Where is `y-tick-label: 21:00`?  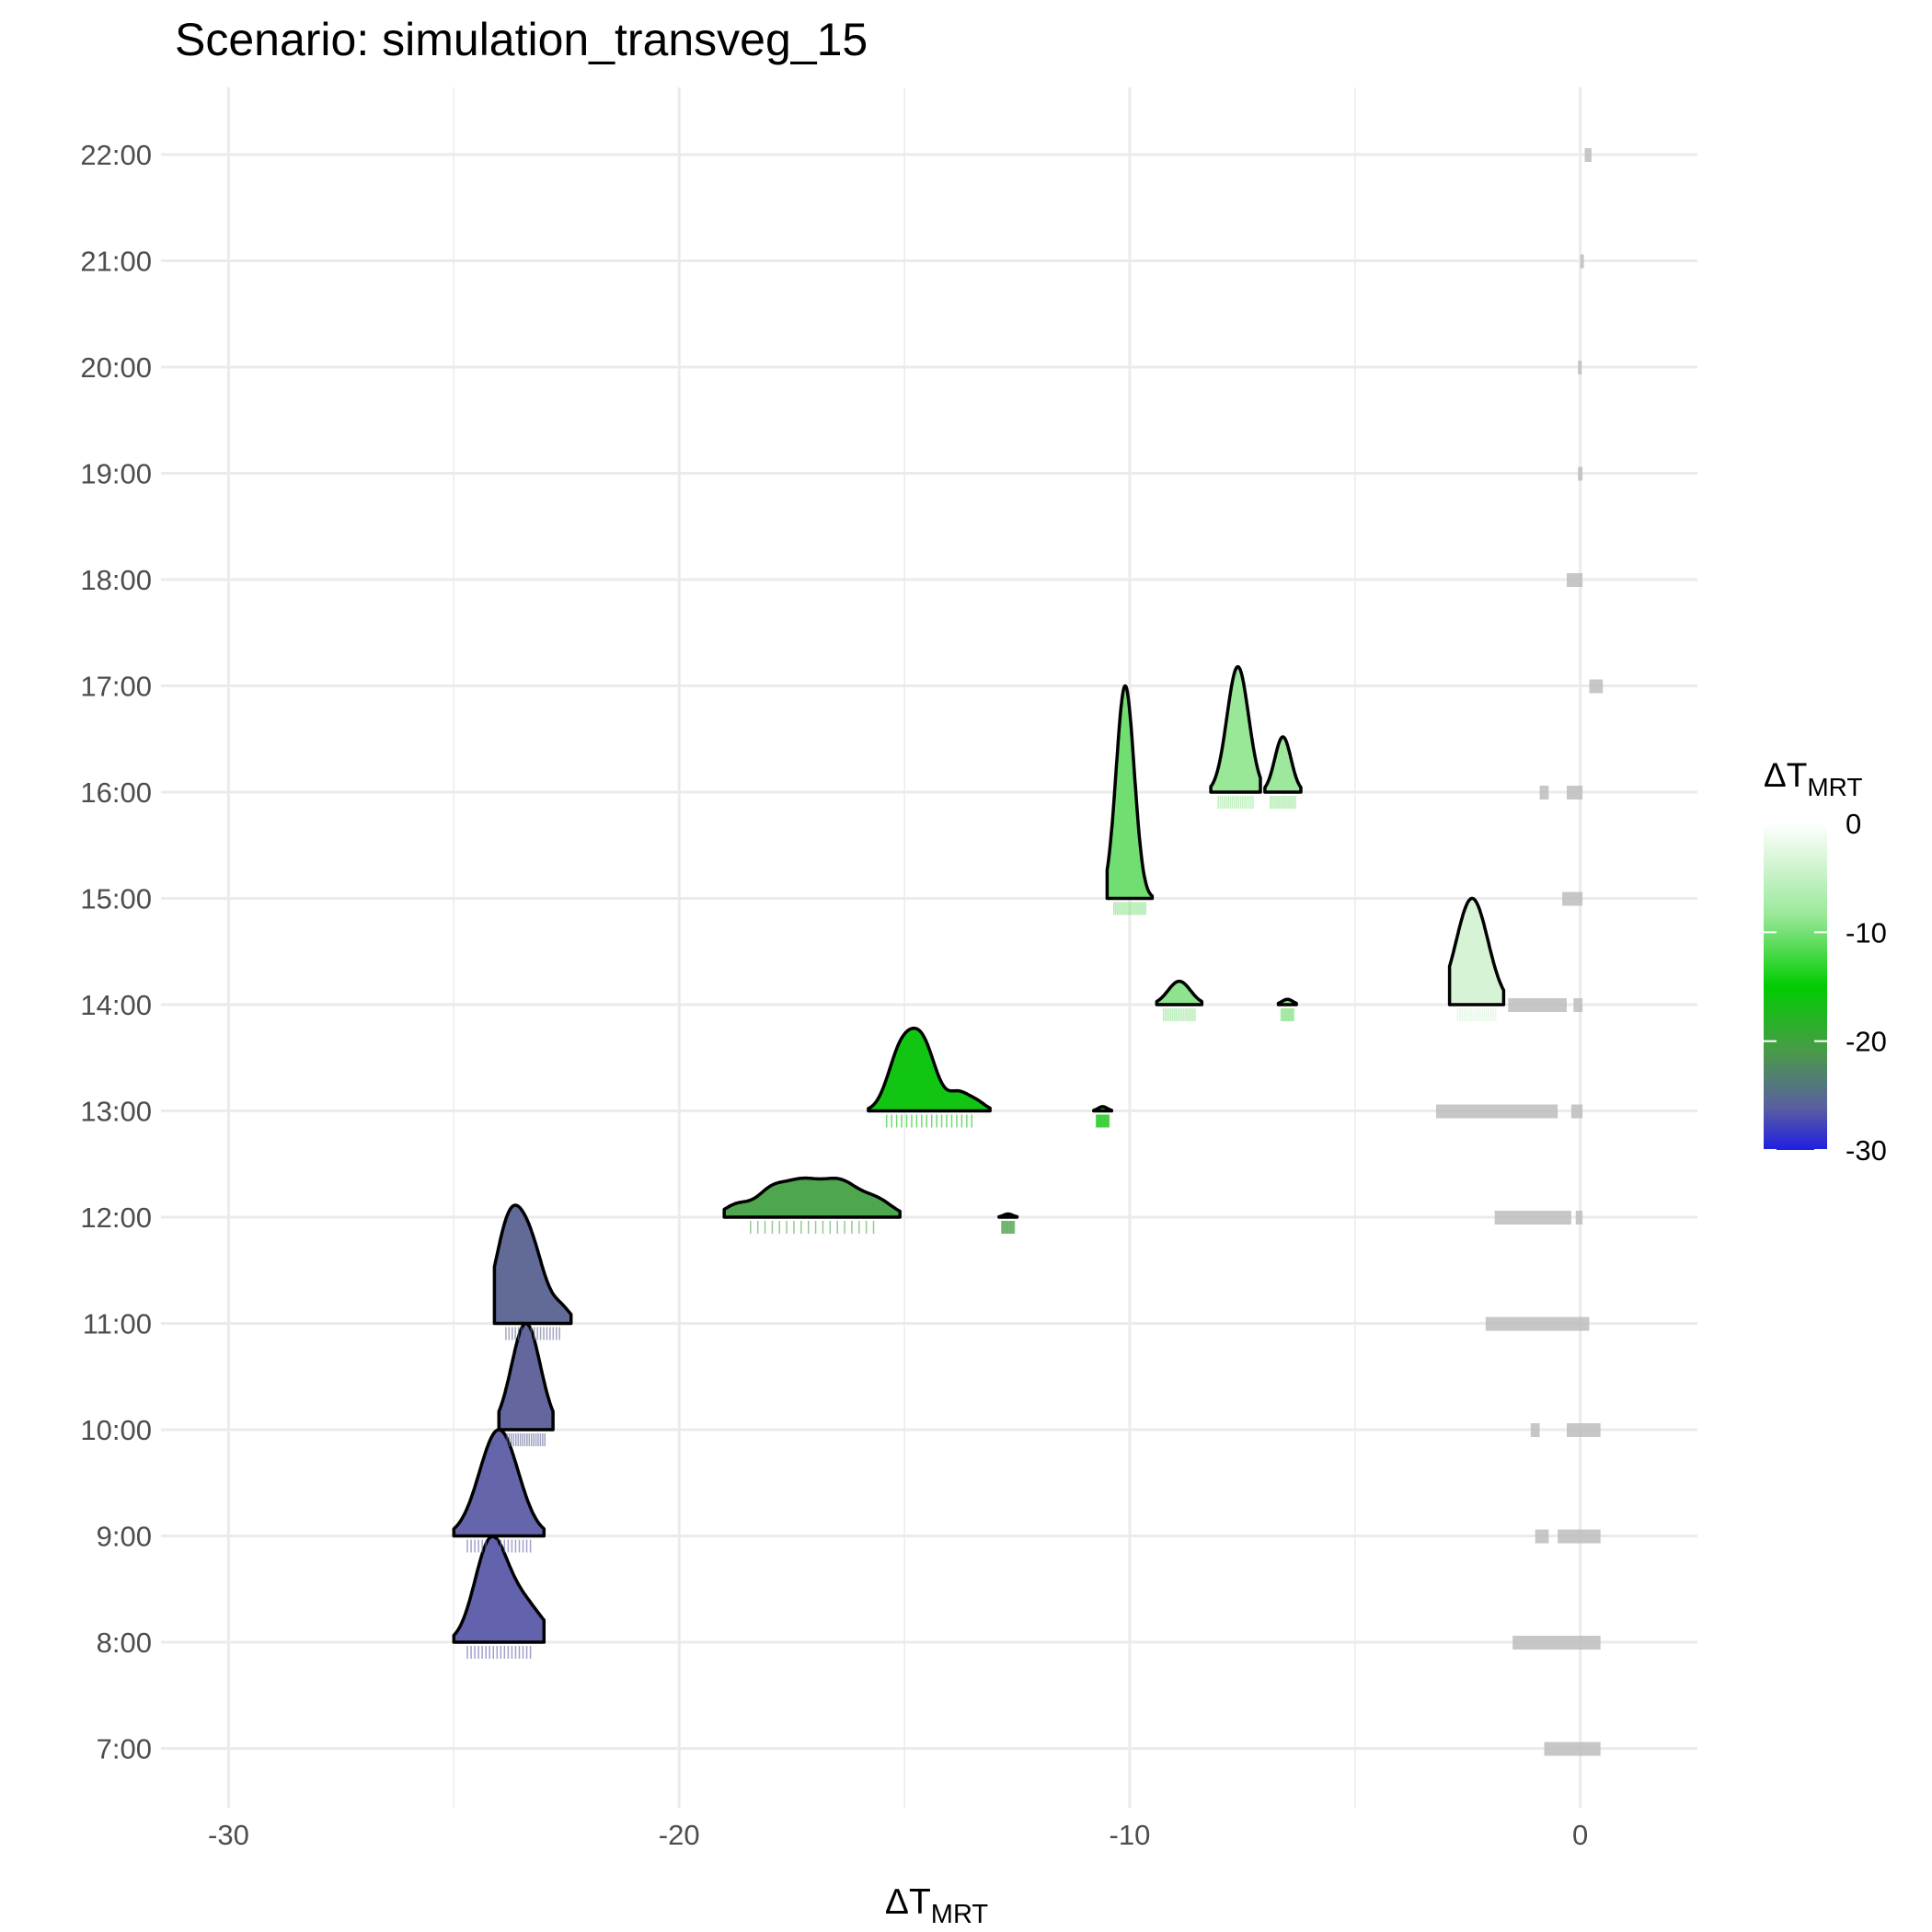
y-tick-label: 21:00 is located at coordinates (116, 262).